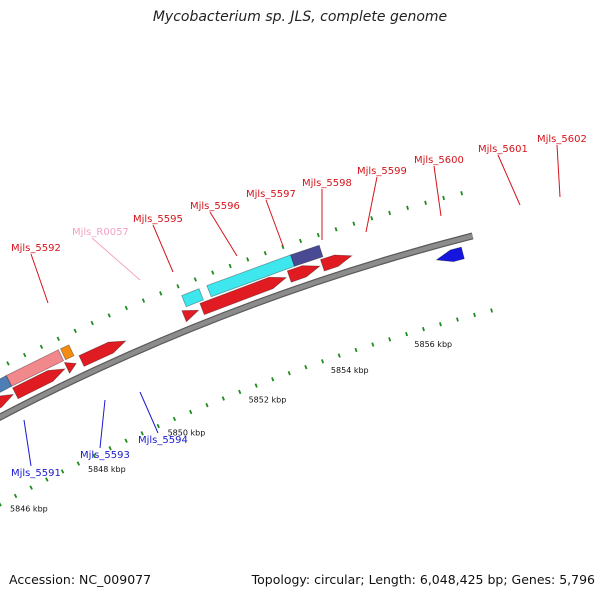 This screenshot has width=600, height=600. What do you see at coordinates (67, 352) in the screenshot?
I see `feature-block-orange` at bounding box center [67, 352].